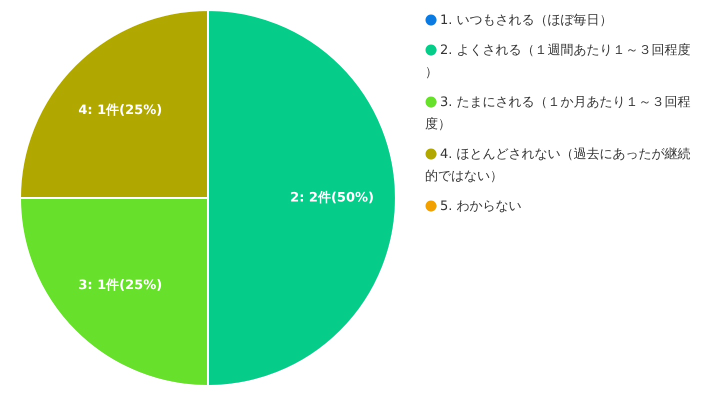  I want to click on data-label: 2: 2件(50%), so click(332, 198).